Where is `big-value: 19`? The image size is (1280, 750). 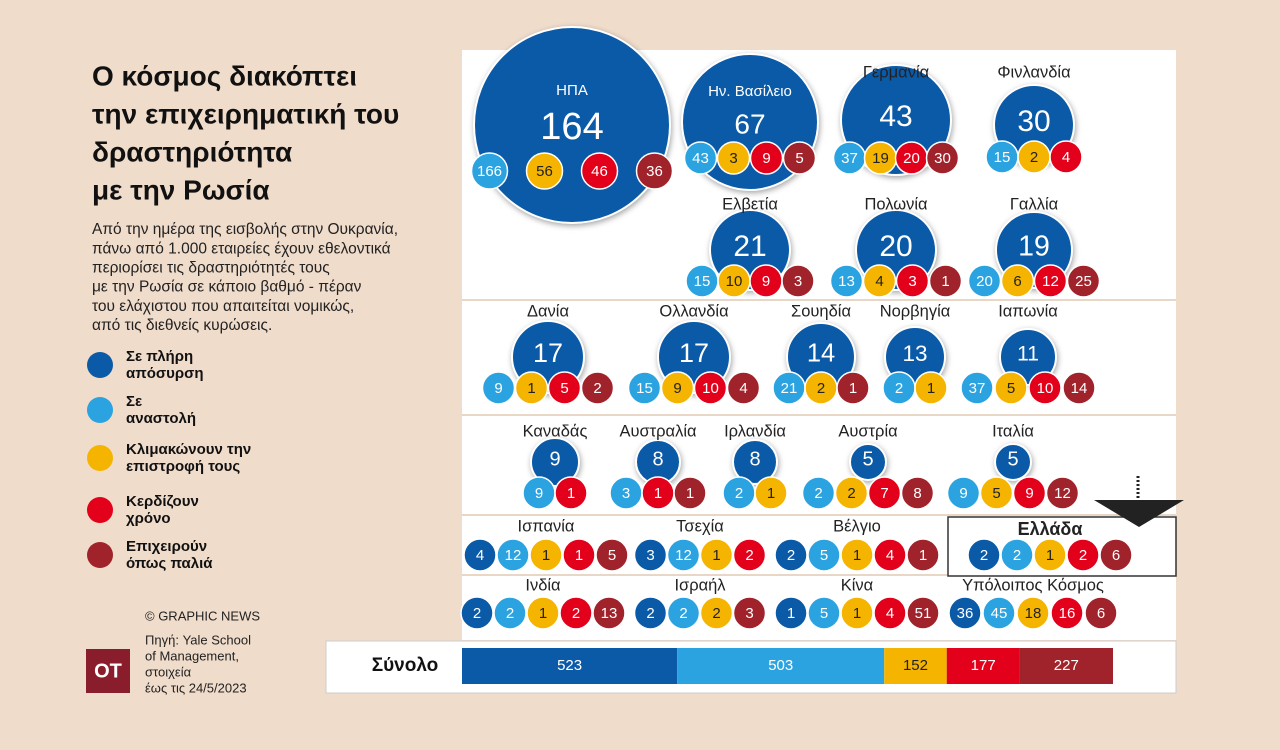
big-value: 19 is located at coordinates (1034, 247).